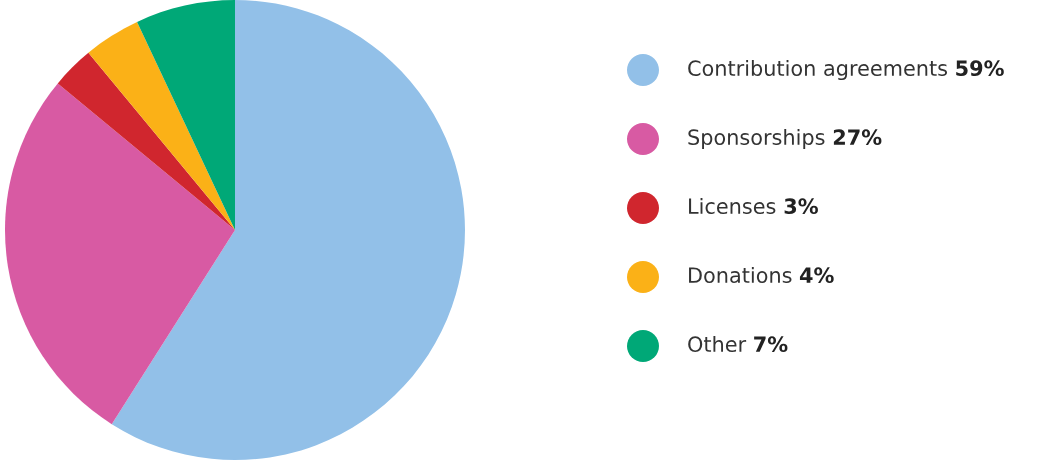 The height and width of the screenshot is (463, 1040). I want to click on data-label: 7%, so click(771, 344).